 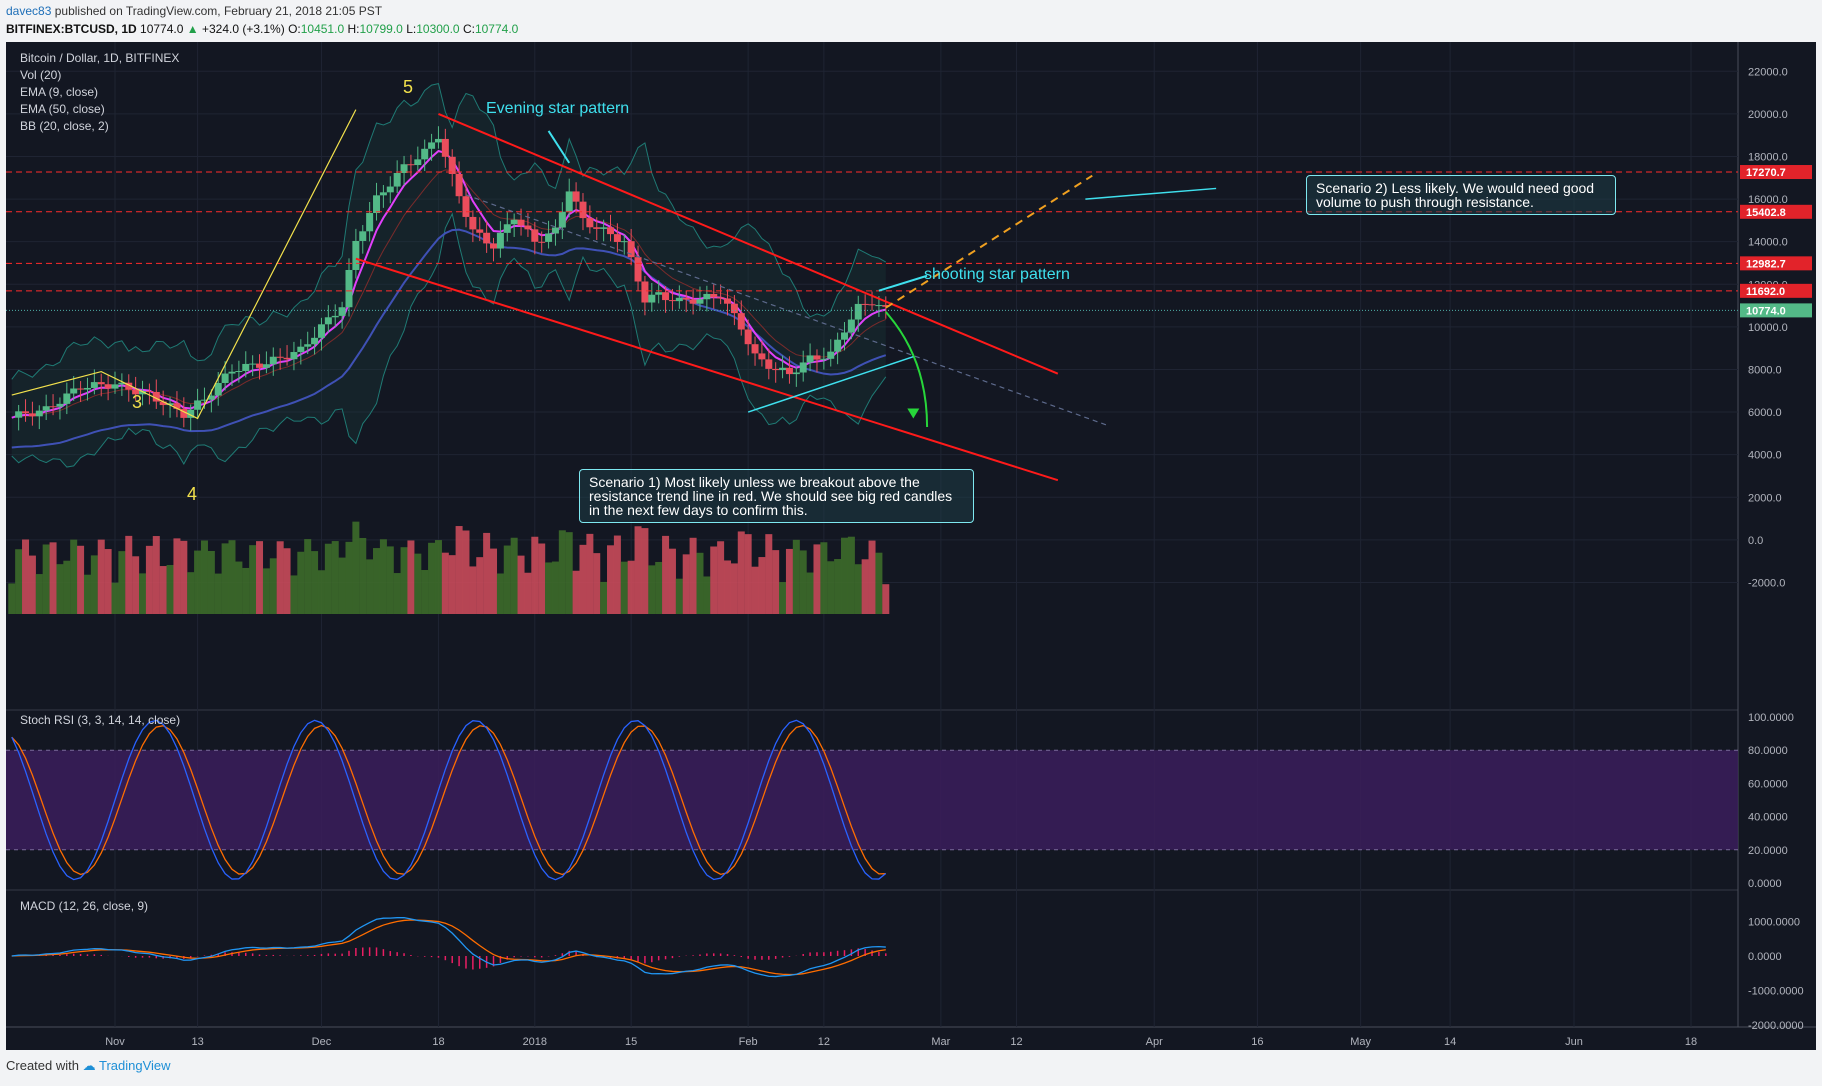 What do you see at coordinates (1768, 115) in the screenshot?
I see `y-tick-label: 20000.0` at bounding box center [1768, 115].